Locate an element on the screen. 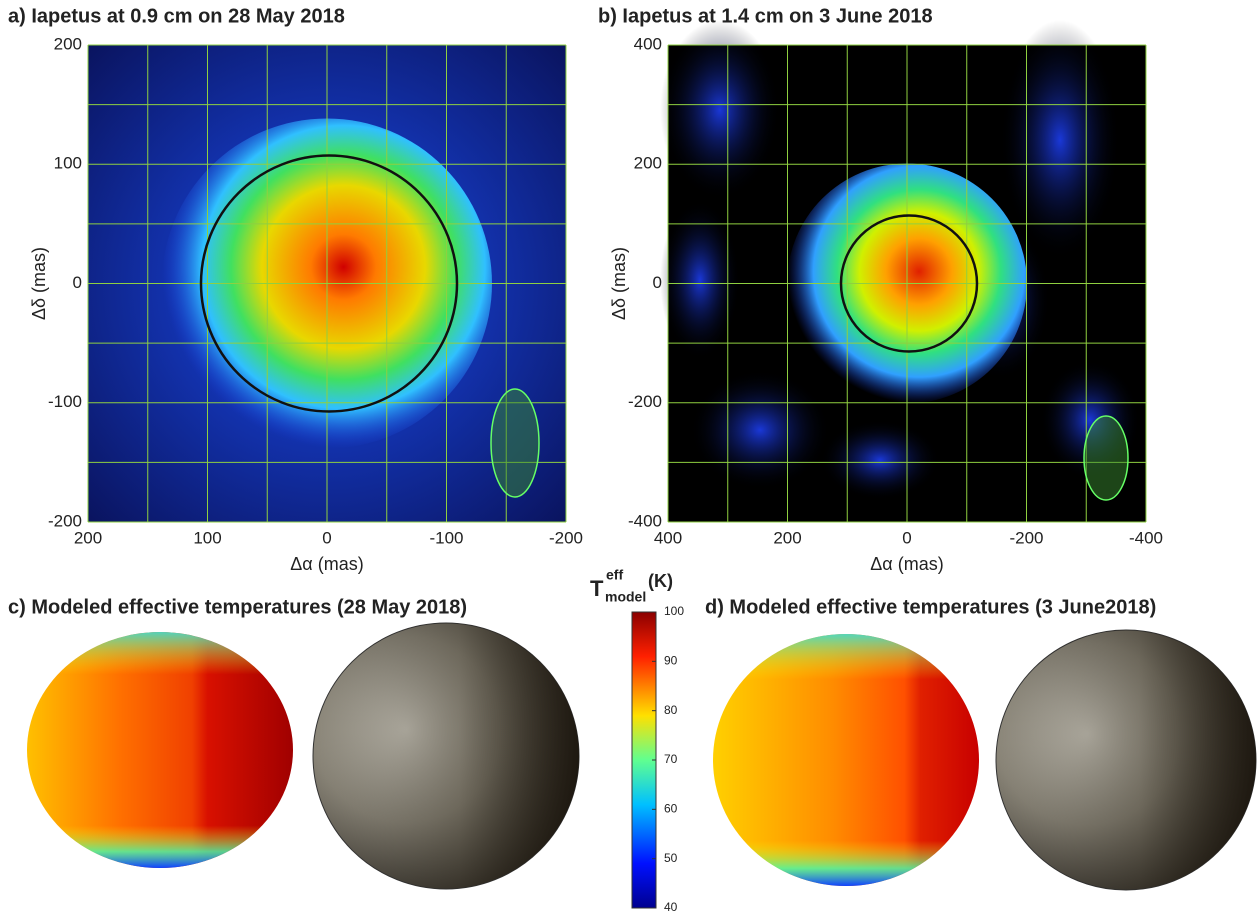 The image size is (1257, 919). x-tick-label: -400 is located at coordinates (1146, 537).